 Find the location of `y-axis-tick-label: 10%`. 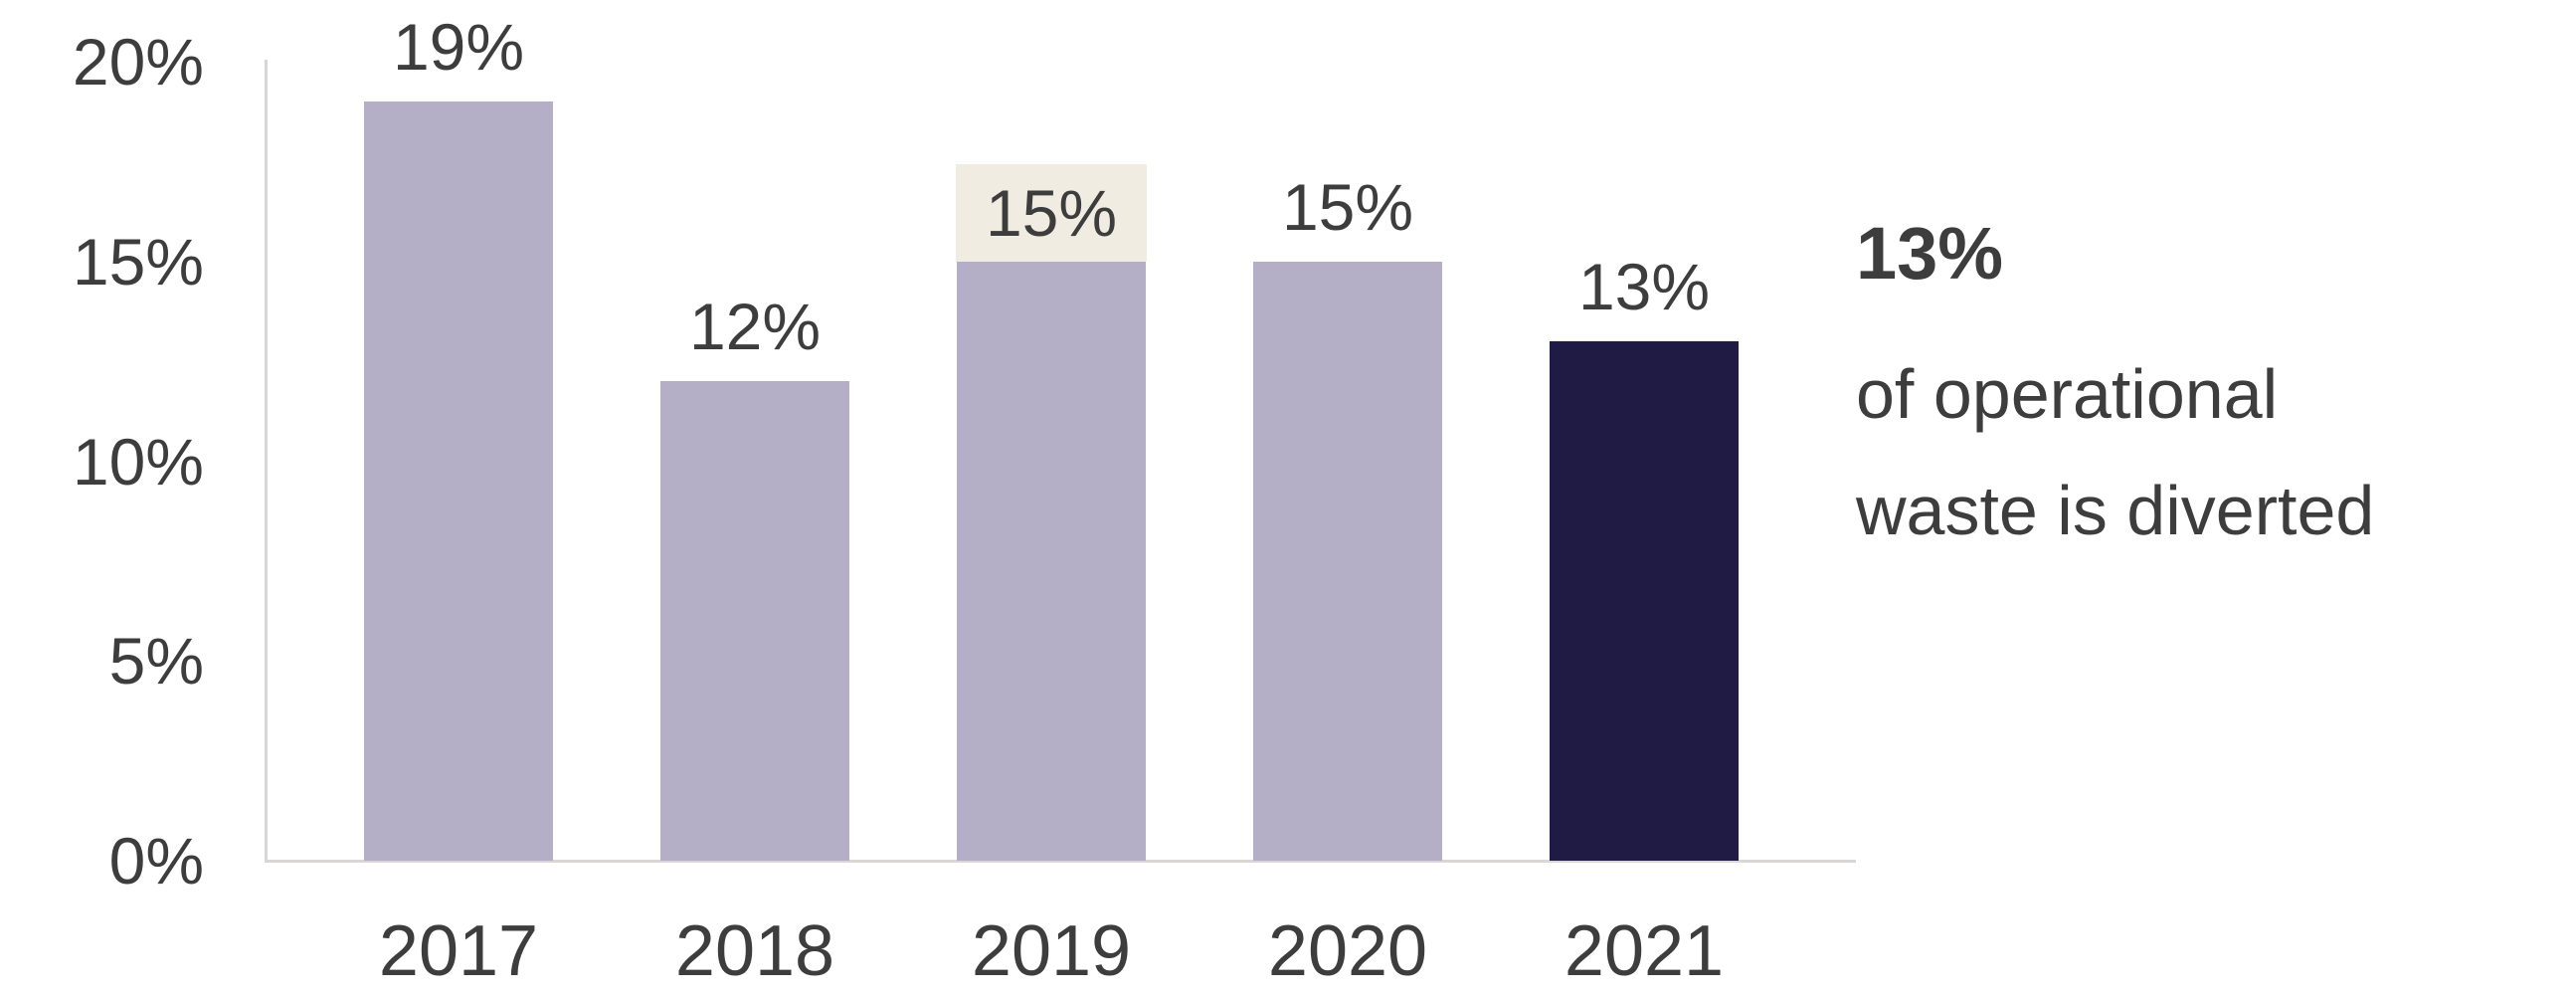

y-axis-tick-label: 10% is located at coordinates (138, 461).